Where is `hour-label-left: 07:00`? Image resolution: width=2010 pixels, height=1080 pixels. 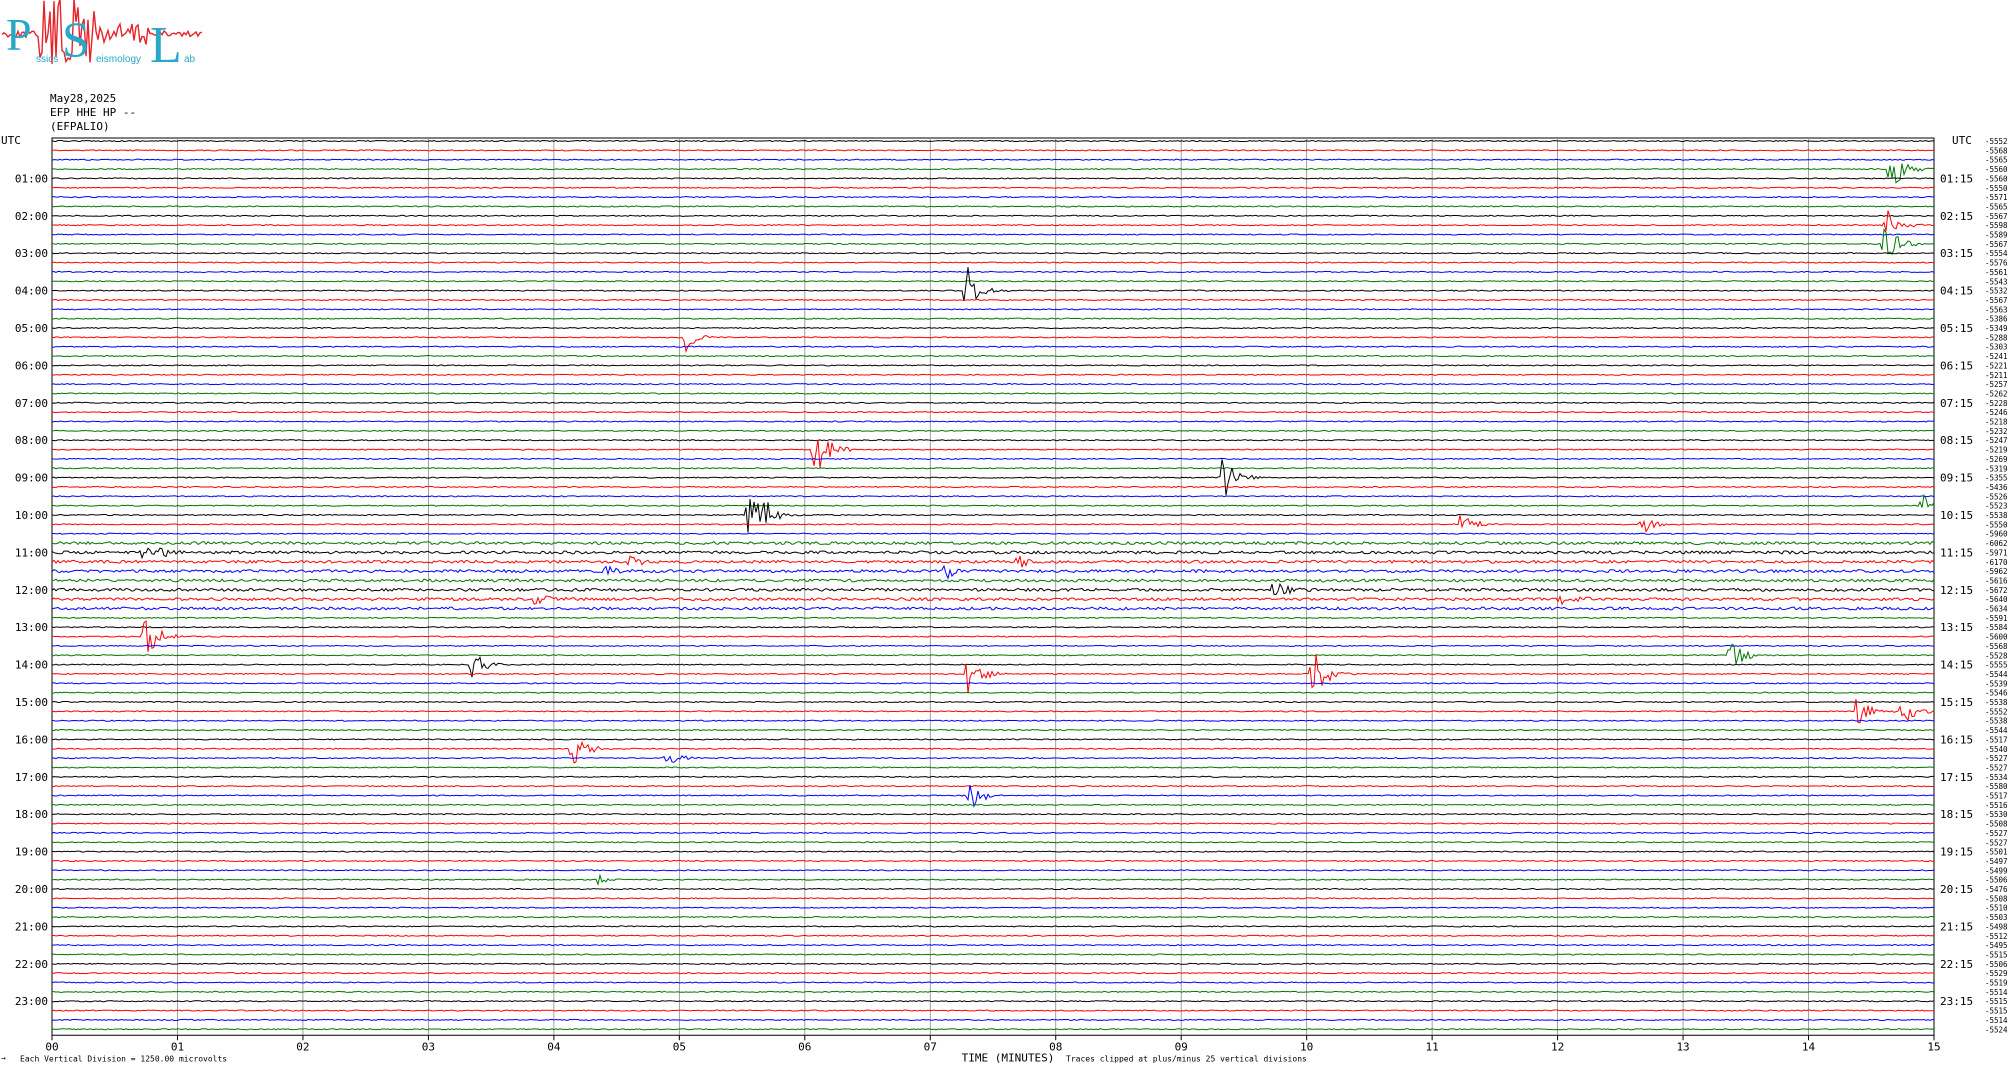 hour-label-left: 07:00 is located at coordinates (31, 403).